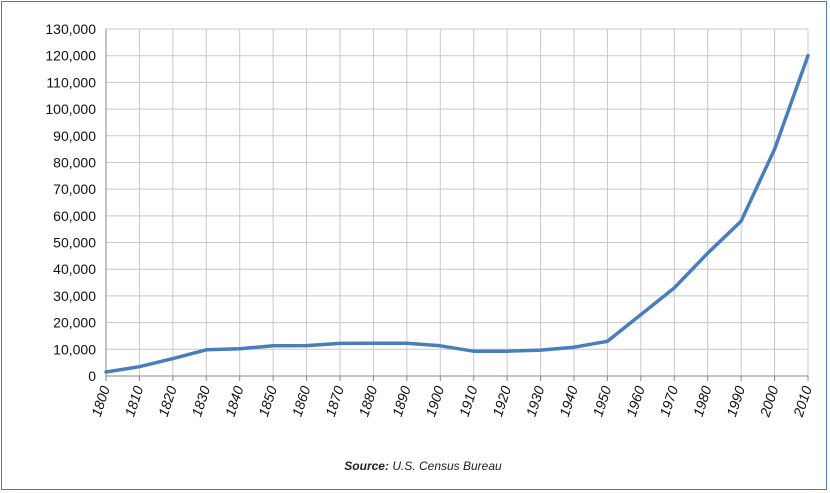 This screenshot has width=830, height=493. I want to click on source-note: Source: U.S. Census Bureau, so click(419, 466).